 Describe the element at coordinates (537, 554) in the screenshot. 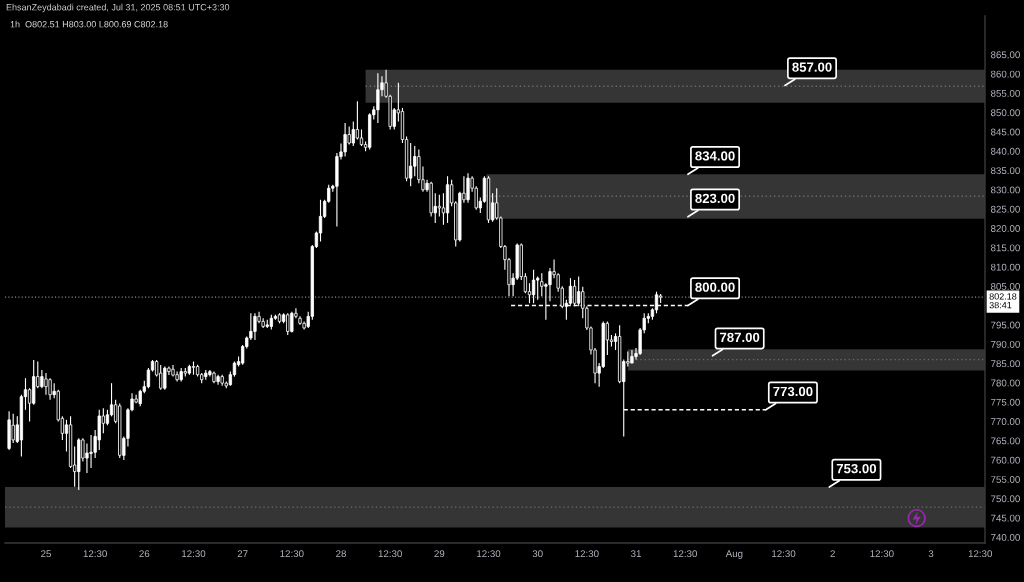

I see `x-tick-label: 30` at that location.